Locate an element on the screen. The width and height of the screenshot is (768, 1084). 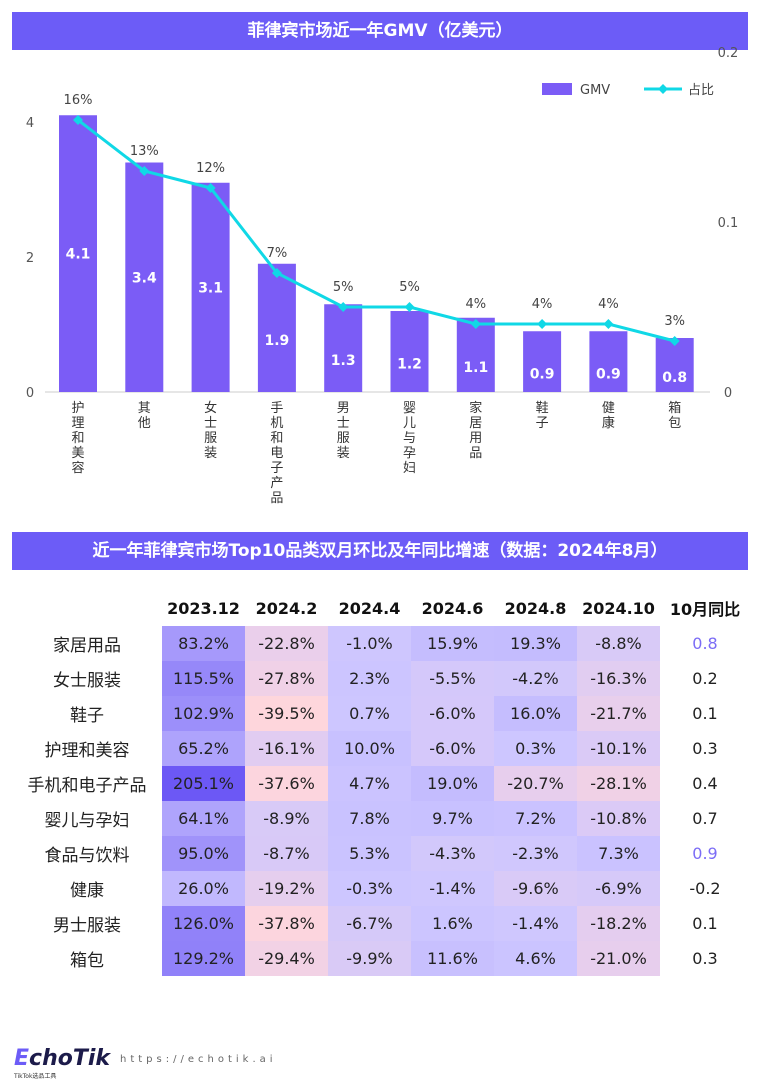
growth-cell: 83.2% is located at coordinates (203, 643).